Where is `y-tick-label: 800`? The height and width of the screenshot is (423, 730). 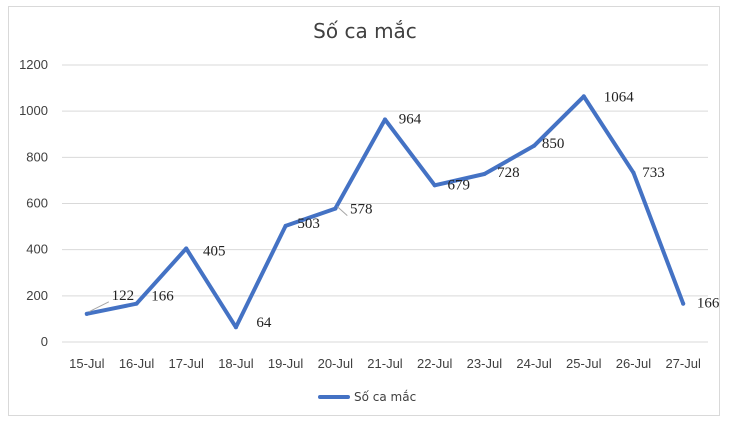 y-tick-label: 800 is located at coordinates (37, 156).